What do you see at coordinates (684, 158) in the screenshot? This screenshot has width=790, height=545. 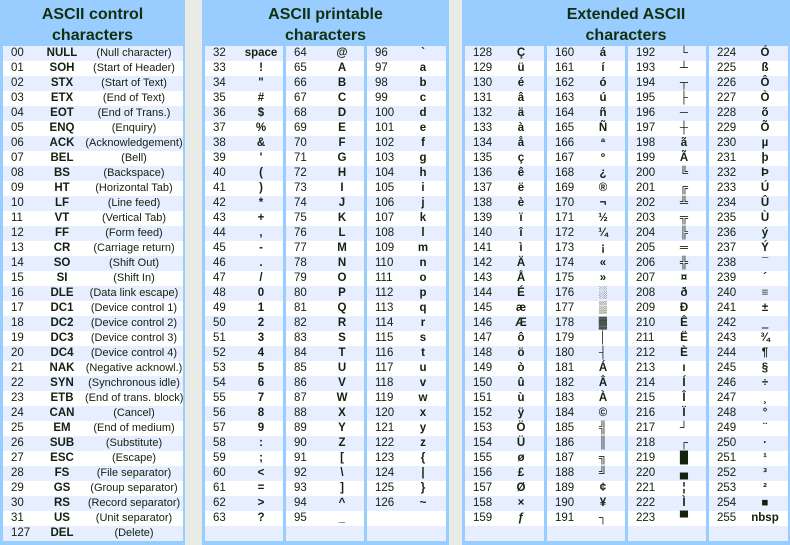 I see `character: Ã` at bounding box center [684, 158].